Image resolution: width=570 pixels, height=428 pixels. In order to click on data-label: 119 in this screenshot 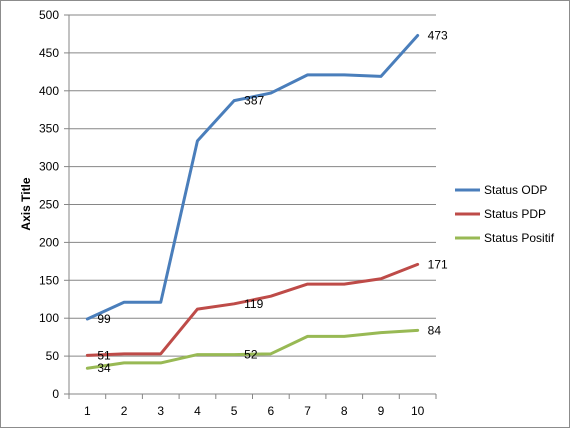, I will do `click(253, 304)`.